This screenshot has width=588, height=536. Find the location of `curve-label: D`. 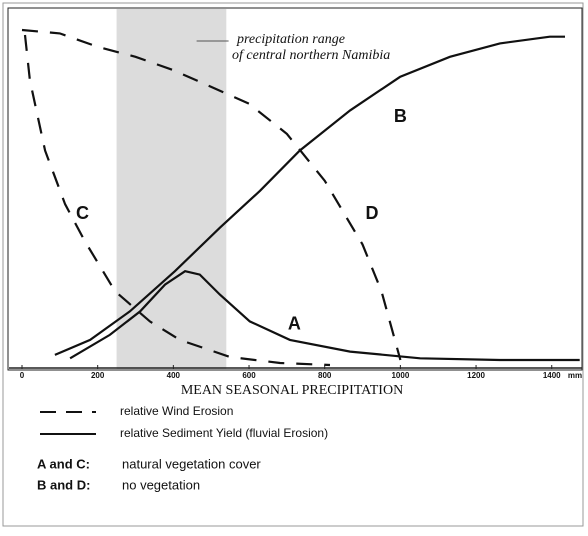

curve-label: D is located at coordinates (372, 213).